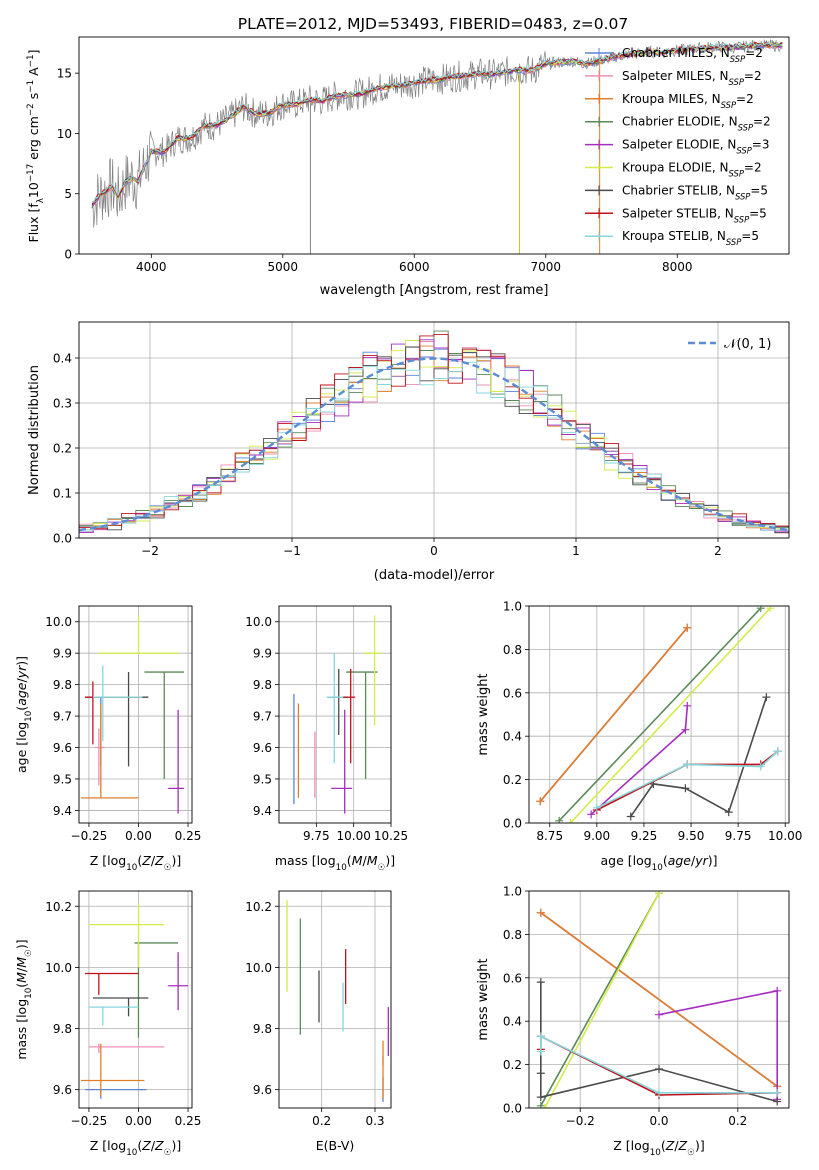  What do you see at coordinates (434, 444) in the screenshot?
I see `normal-curve` at bounding box center [434, 444].